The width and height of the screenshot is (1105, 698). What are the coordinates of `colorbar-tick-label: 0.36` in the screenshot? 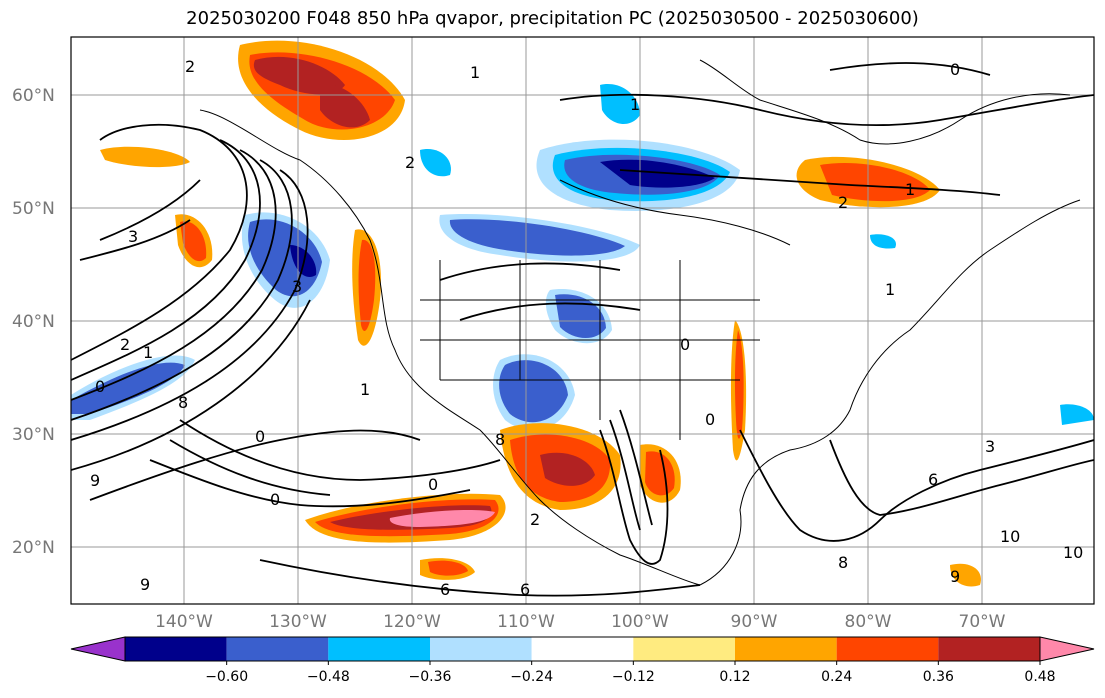 It's located at (938, 677).